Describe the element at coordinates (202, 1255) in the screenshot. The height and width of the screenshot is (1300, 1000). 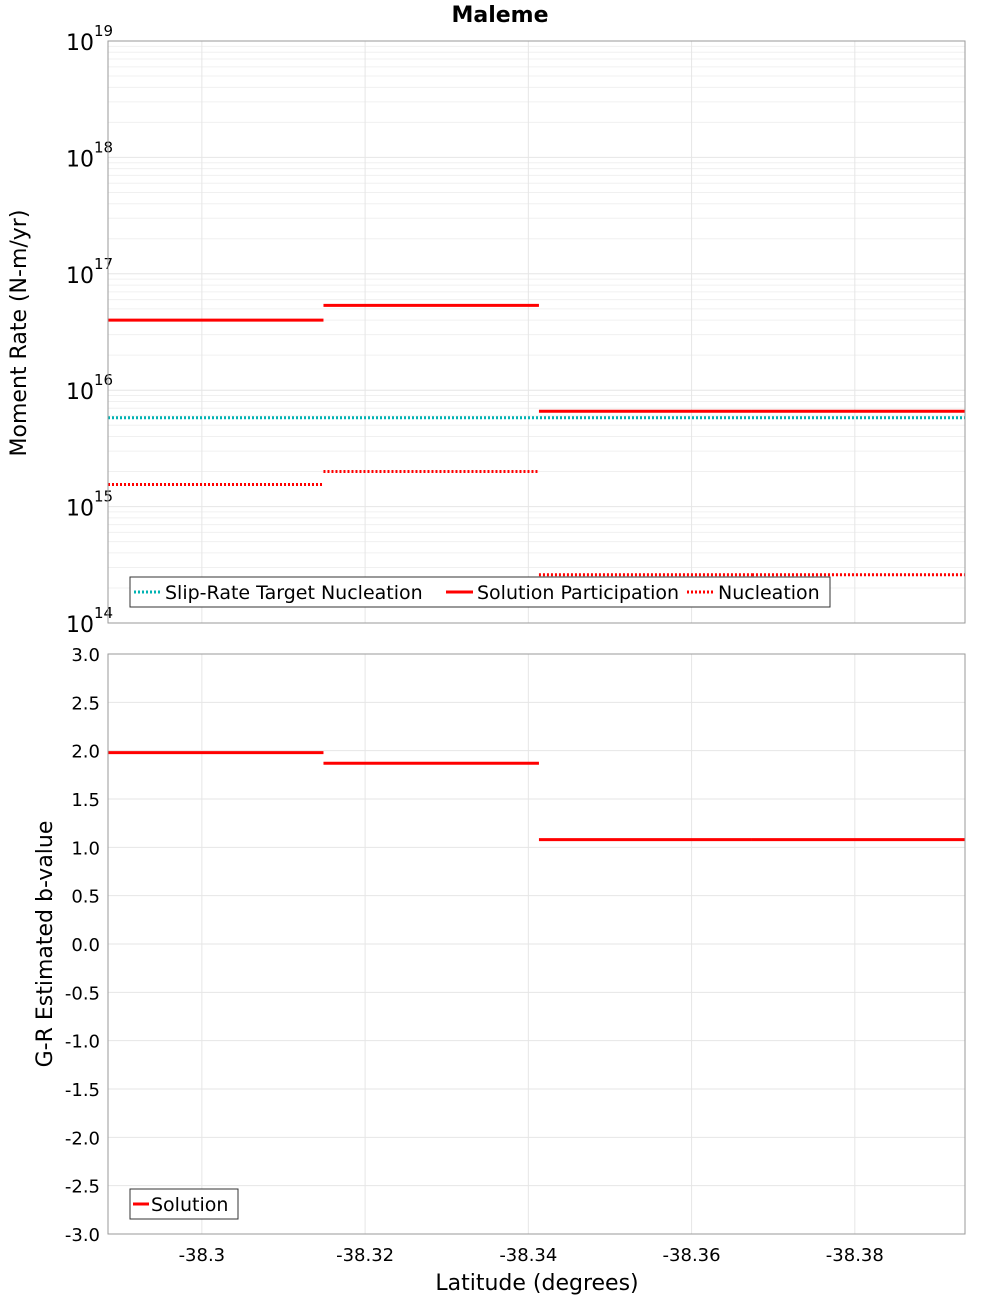
I see `x-tick-label: -38.3` at that location.